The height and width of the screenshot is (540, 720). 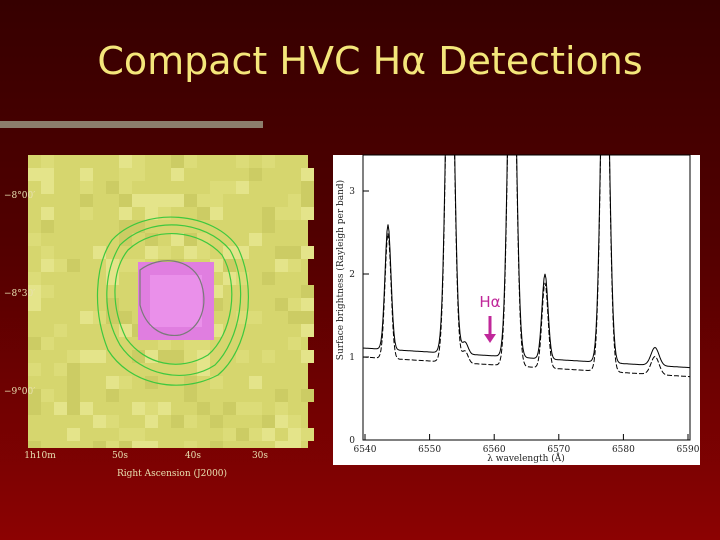 I want to click on x-tick-label: 6550, so click(x=429, y=450).